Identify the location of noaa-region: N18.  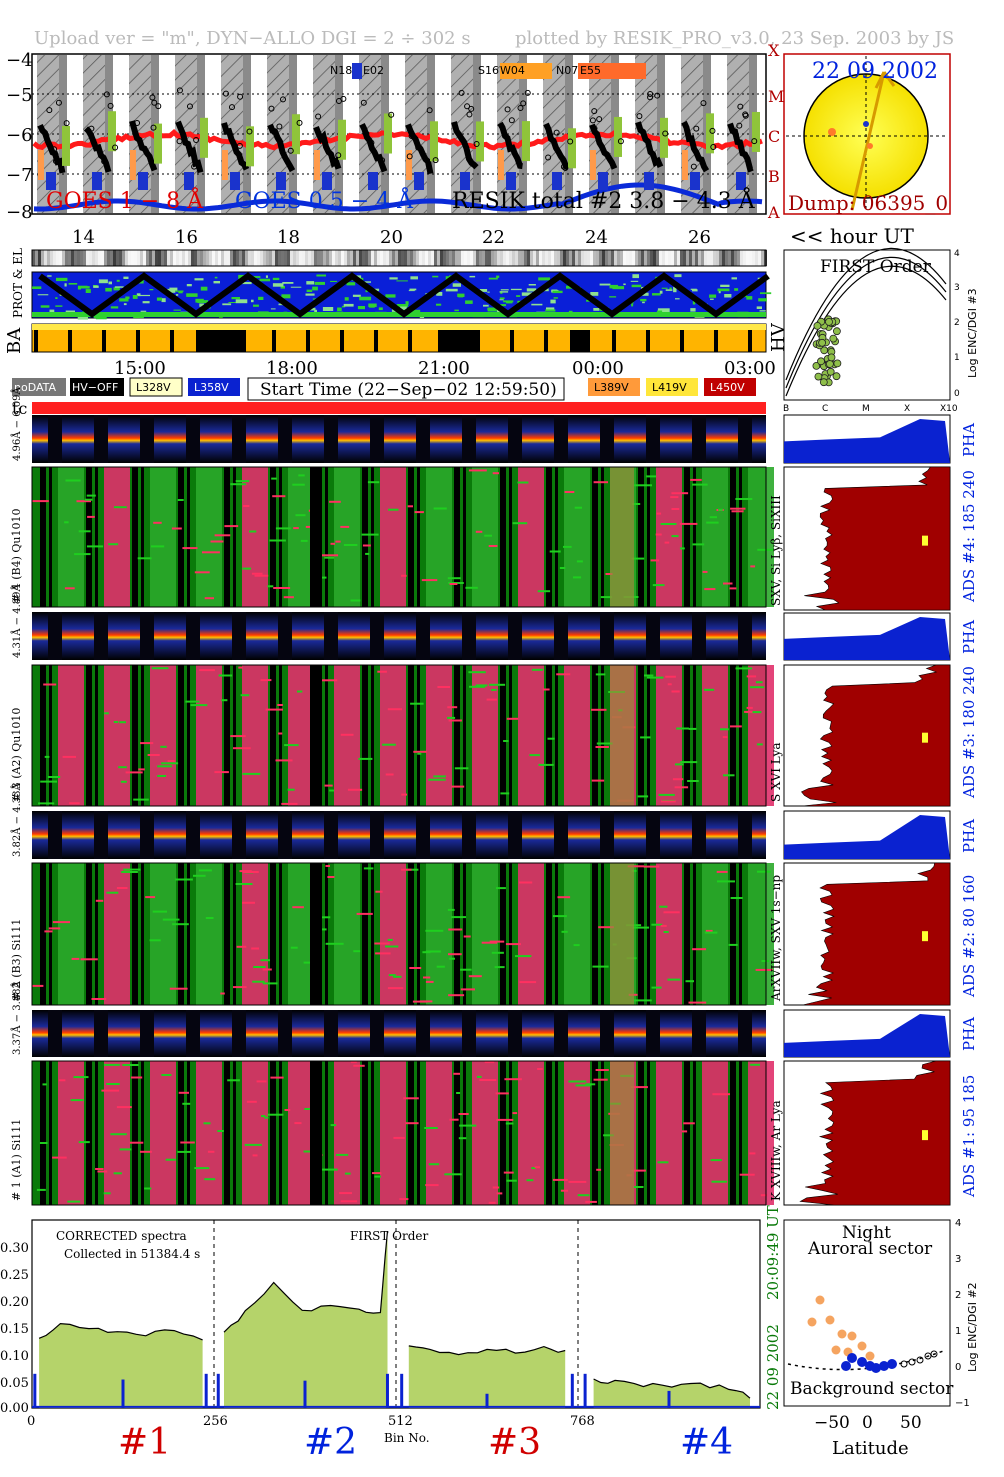
(341, 70).